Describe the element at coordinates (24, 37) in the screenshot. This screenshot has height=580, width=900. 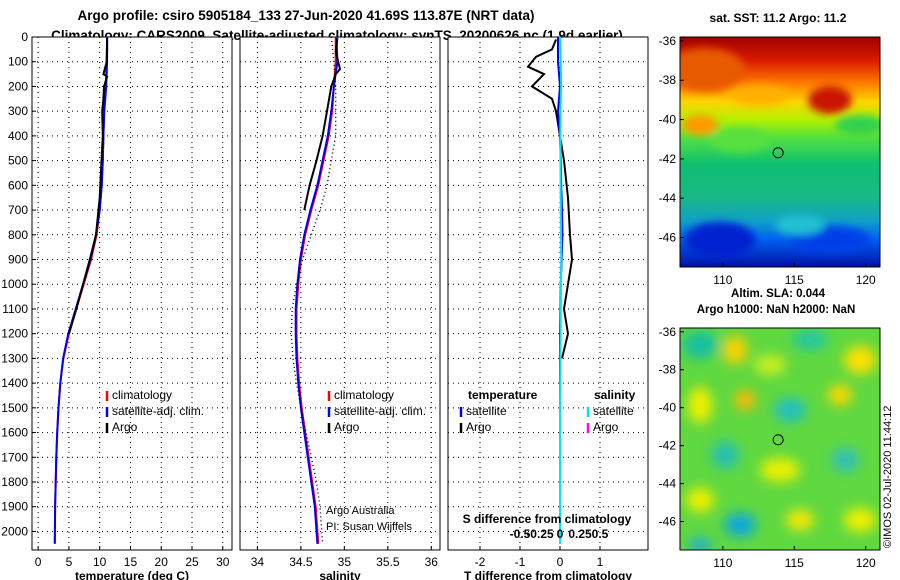
I see `depth-ytick-label: 0` at that location.